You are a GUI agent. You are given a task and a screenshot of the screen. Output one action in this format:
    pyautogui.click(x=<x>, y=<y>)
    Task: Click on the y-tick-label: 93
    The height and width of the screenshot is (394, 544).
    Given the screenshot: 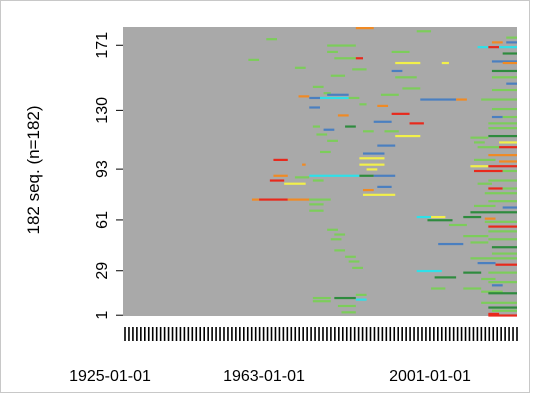 What is the action you would take?
    pyautogui.click(x=102, y=169)
    